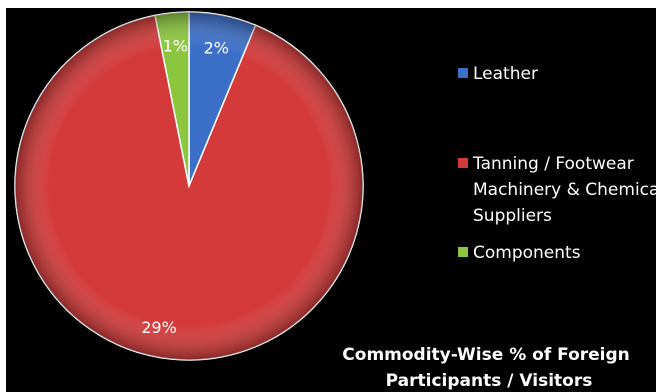 The image size is (656, 392). What do you see at coordinates (463, 252) in the screenshot?
I see `legend-swatch-components` at bounding box center [463, 252].